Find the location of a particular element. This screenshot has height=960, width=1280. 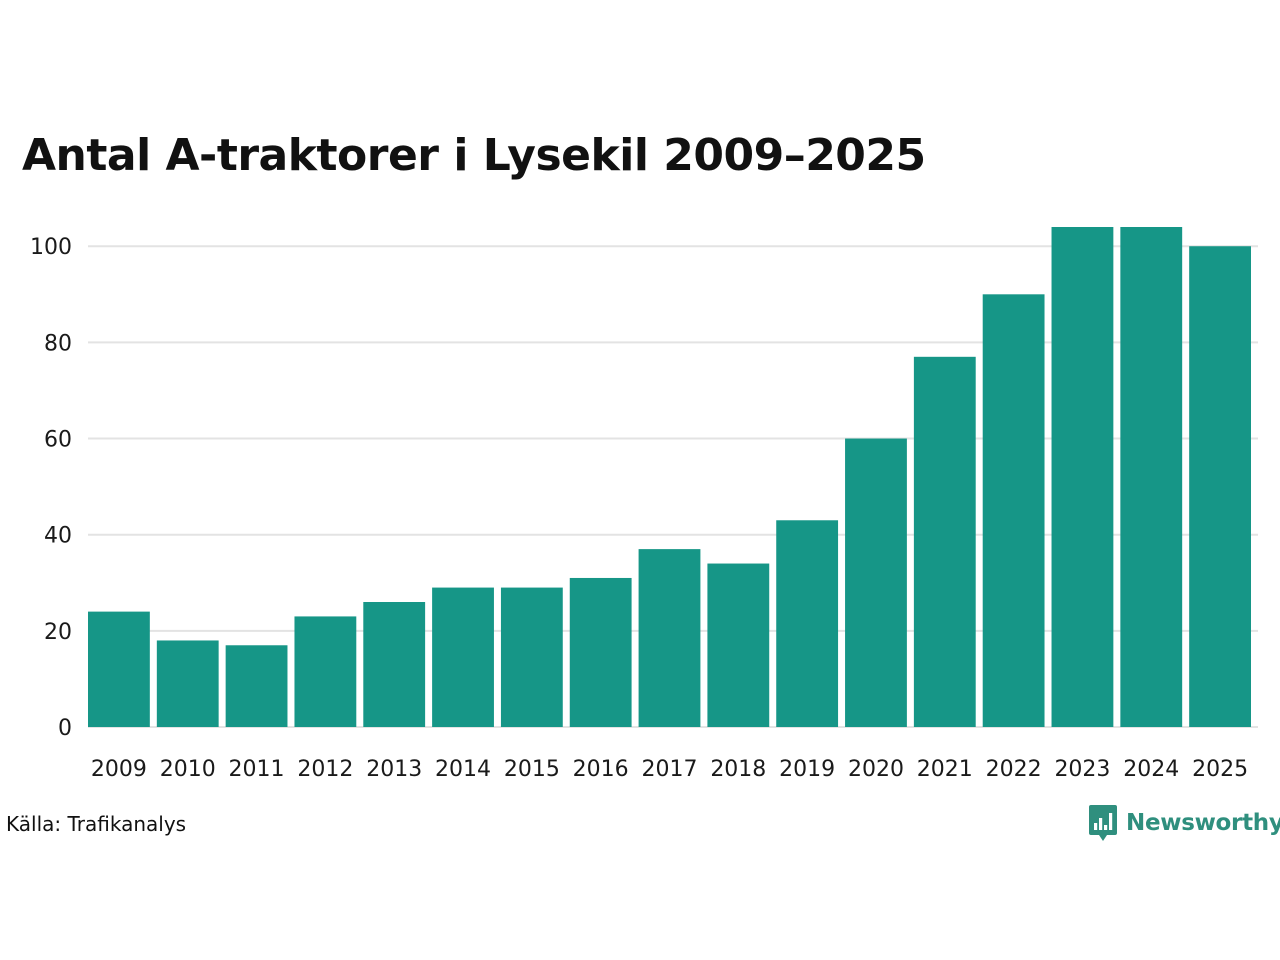

x-tick-label: 2009 is located at coordinates (119, 769).